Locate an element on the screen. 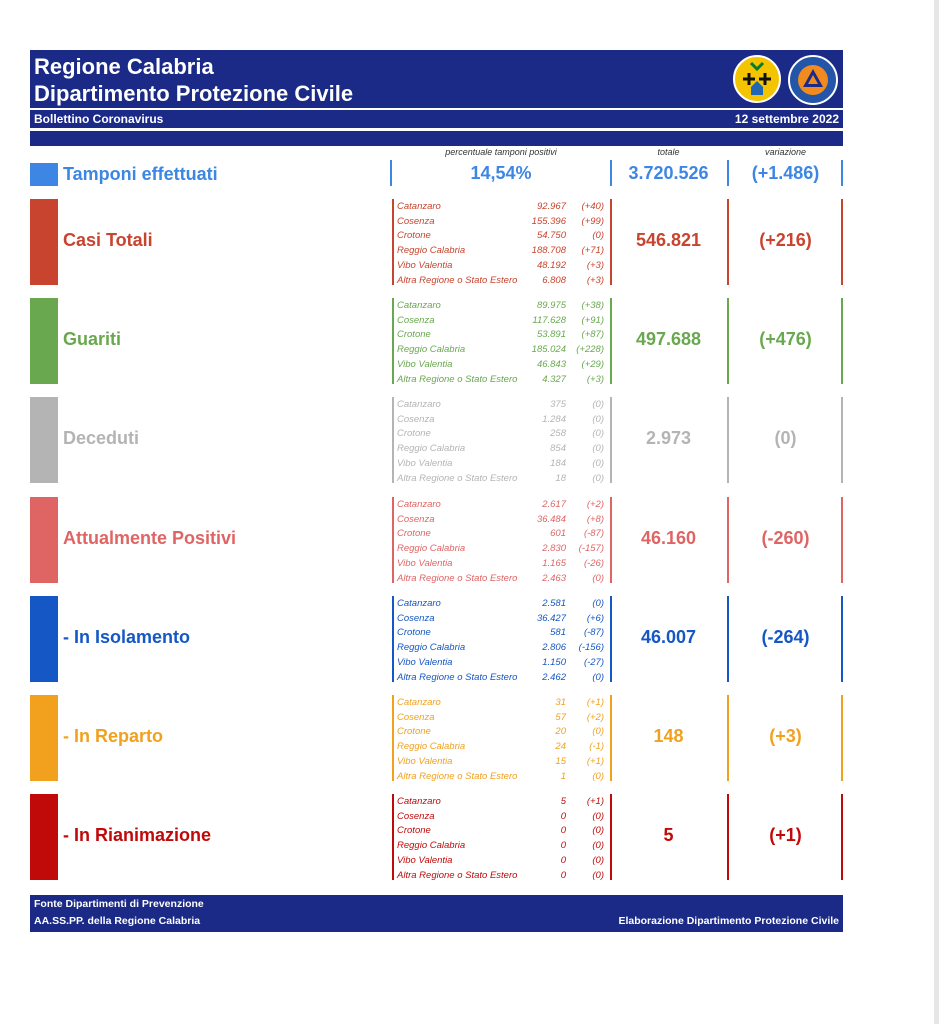 This screenshot has width=939, height=1024. tamponi-percent: 14,54% is located at coordinates (501, 173).